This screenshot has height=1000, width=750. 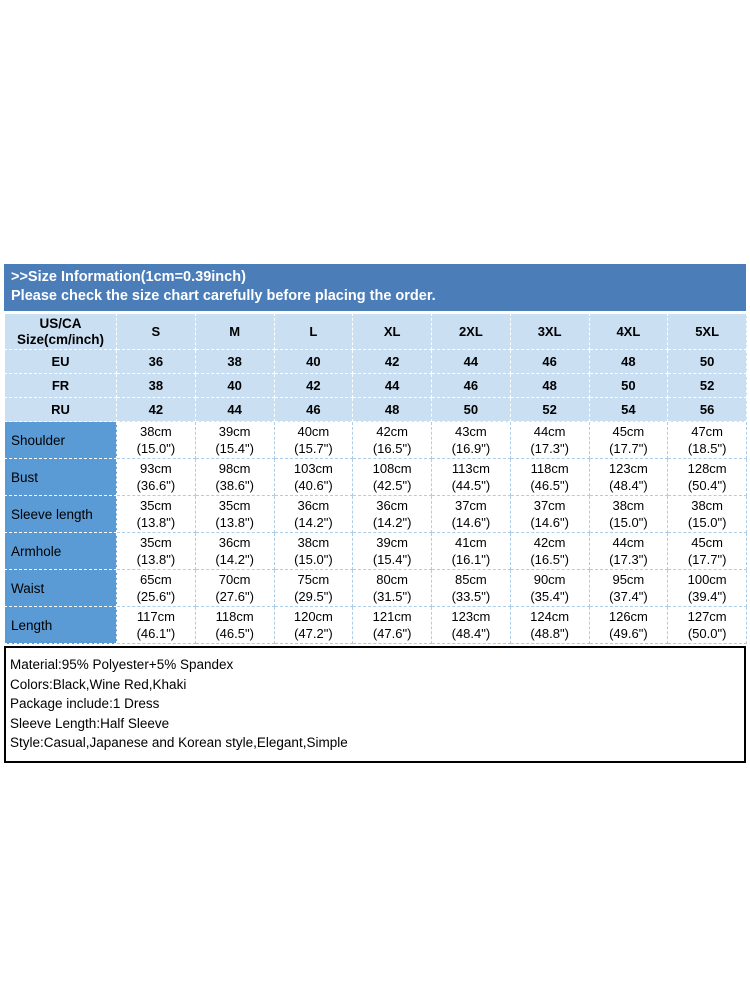 I want to click on size-row-label: RU, so click(x=60, y=409).